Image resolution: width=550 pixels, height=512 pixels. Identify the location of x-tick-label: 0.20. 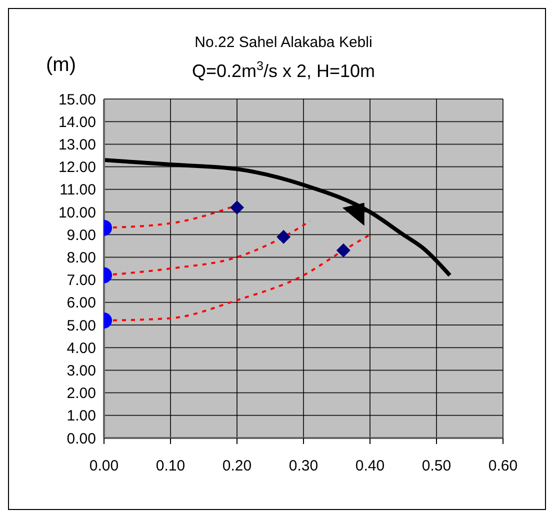
(237, 466).